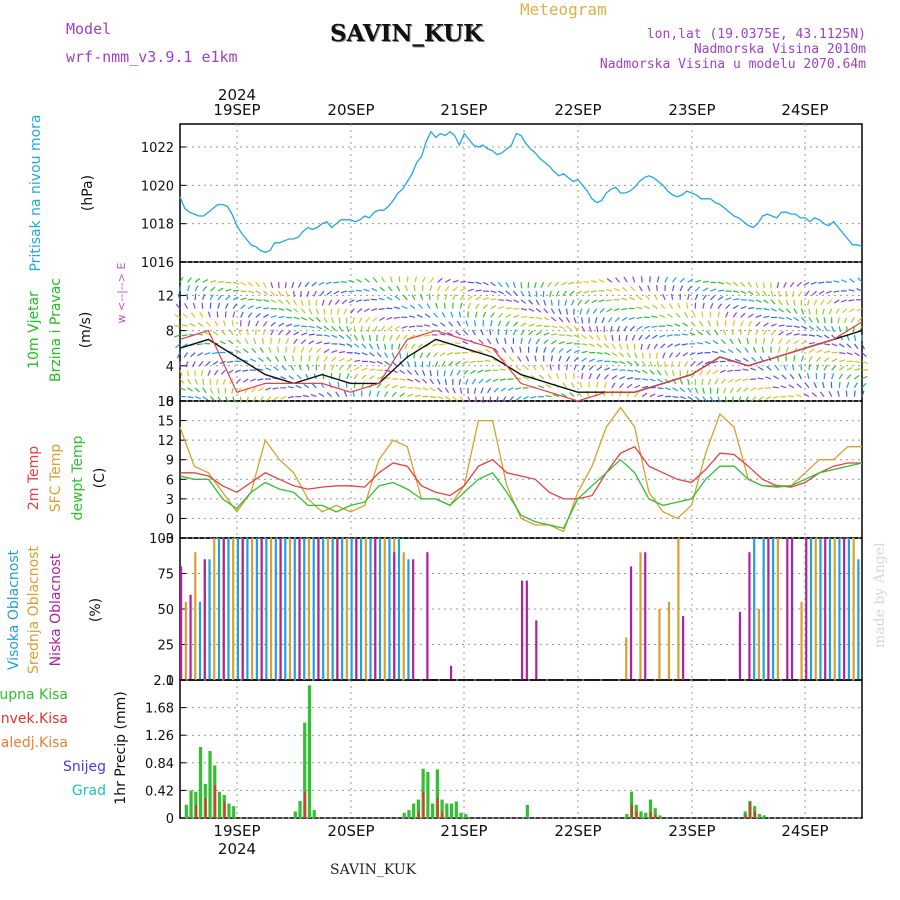  What do you see at coordinates (170, 519) in the screenshot?
I see `y-tick-label: 0` at bounding box center [170, 519].